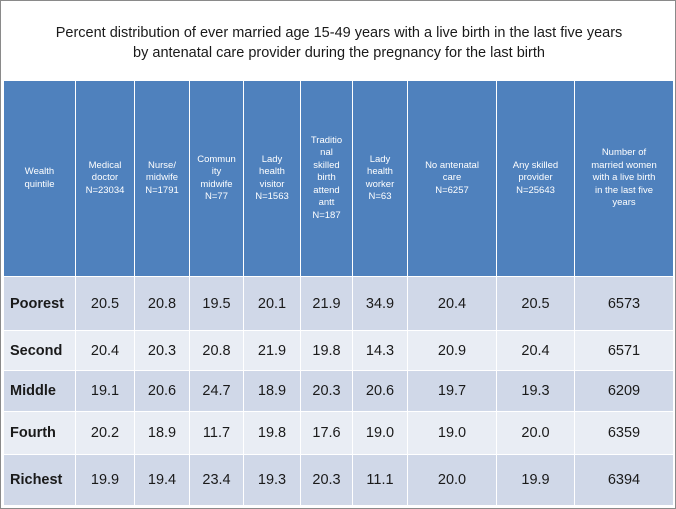  Describe the element at coordinates (624, 350) in the screenshot. I see `table-cell: 6571` at that location.